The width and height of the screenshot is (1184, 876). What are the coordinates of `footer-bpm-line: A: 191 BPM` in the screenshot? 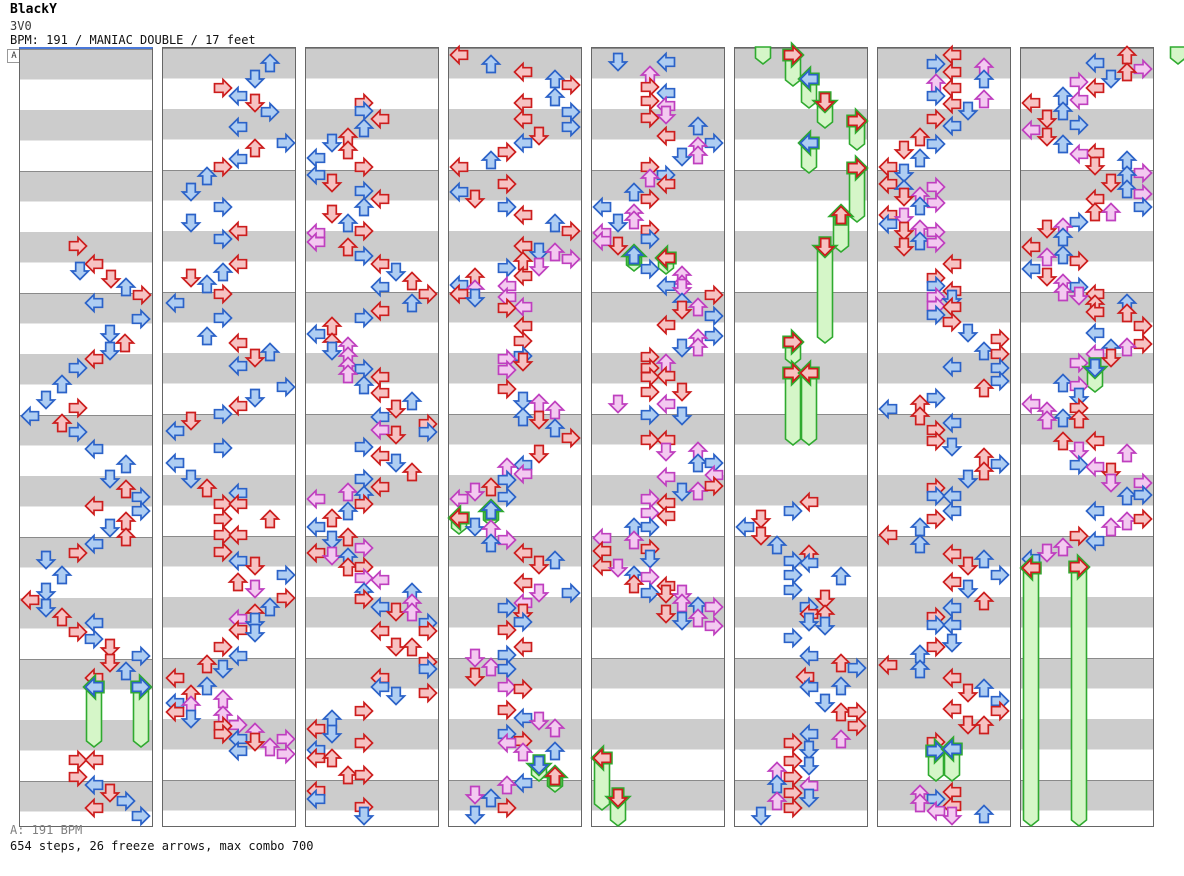 It's located at (46, 830).